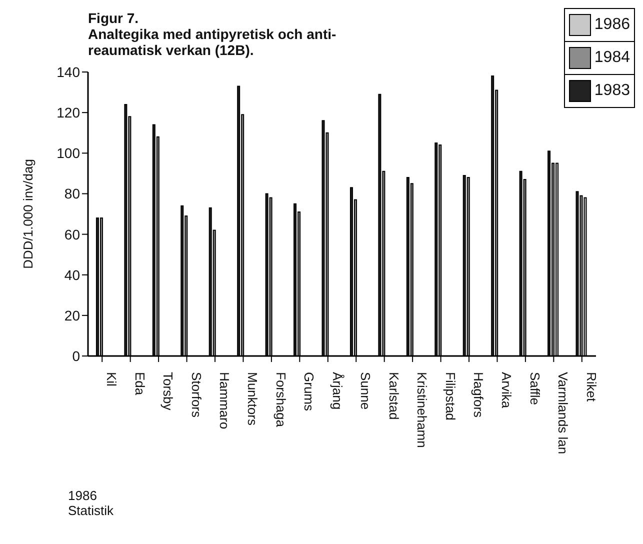  What do you see at coordinates (280, 400) in the screenshot?
I see `x-tick-label: Forshaga` at bounding box center [280, 400].